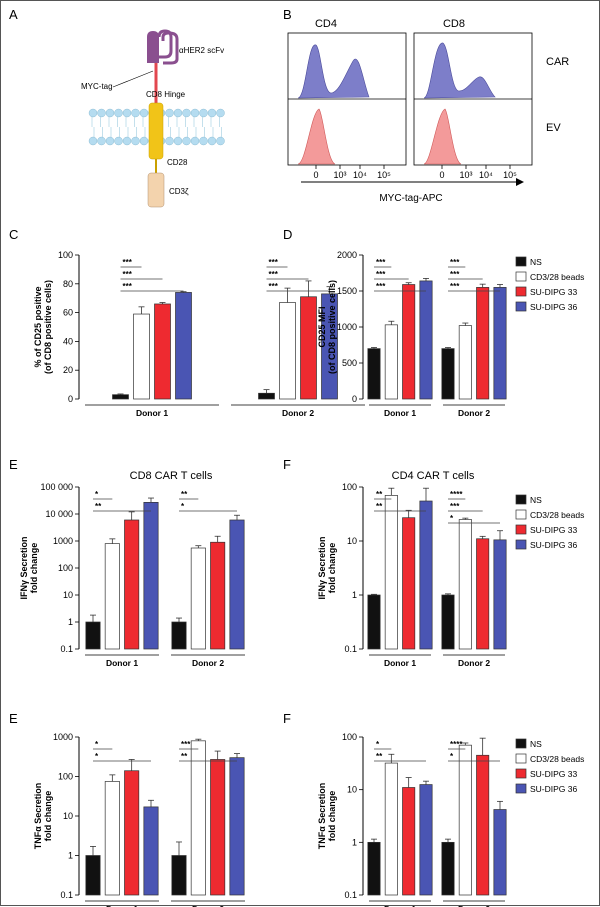 Image resolution: width=600 pixels, height=907 pixels. What do you see at coordinates (415, 172) in the screenshot?
I see `flow-ticks: 0 10³ 10⁴ 10⁵ 0 10³ 10⁴ 10⁵` at bounding box center [415, 172].